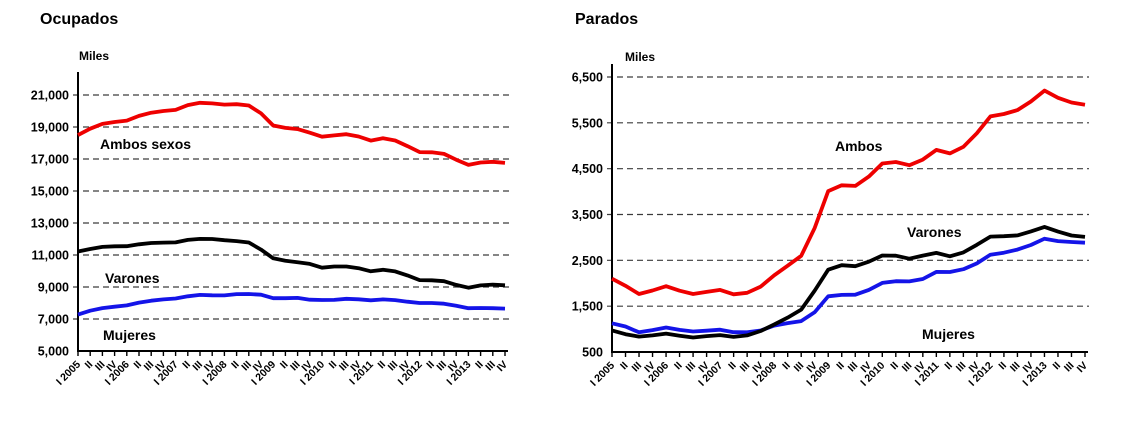 The width and height of the screenshot is (1121, 427). What do you see at coordinates (53, 352) in the screenshot?
I see `y-tick-label: 5,000` at bounding box center [53, 352].